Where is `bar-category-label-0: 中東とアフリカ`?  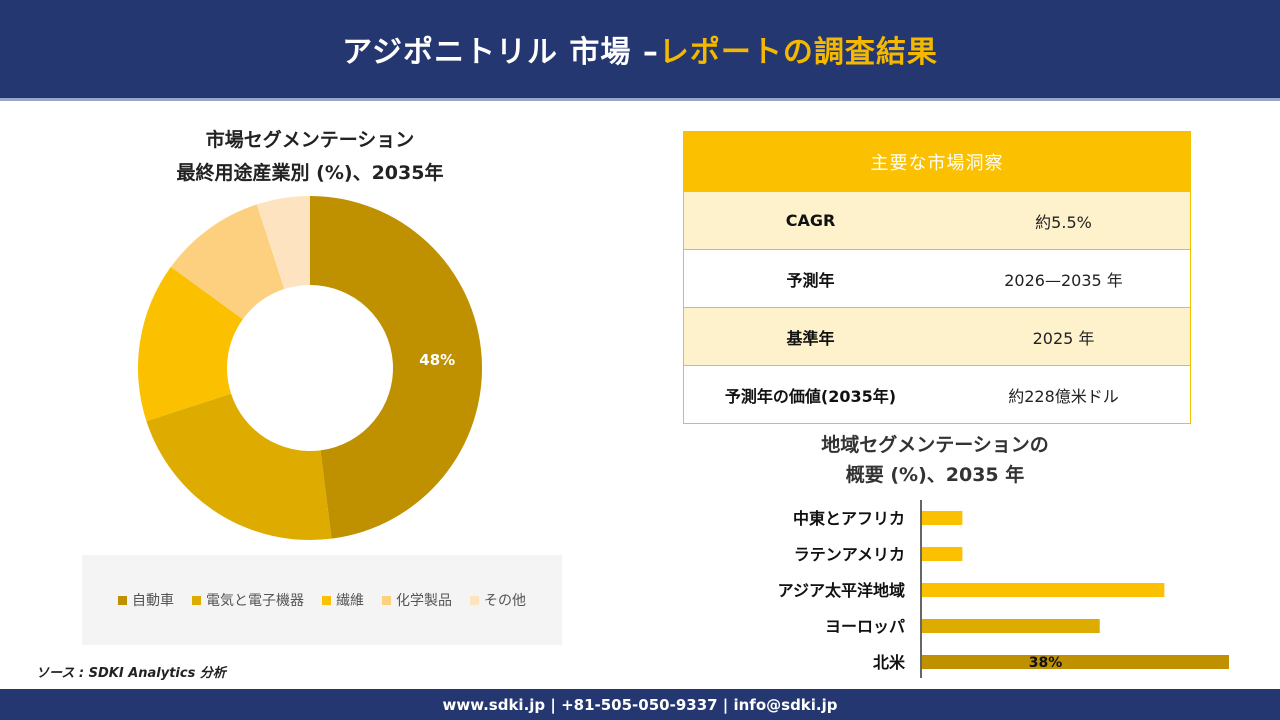 bar-category-label-0: 中東とアフリカ is located at coordinates (849, 518).